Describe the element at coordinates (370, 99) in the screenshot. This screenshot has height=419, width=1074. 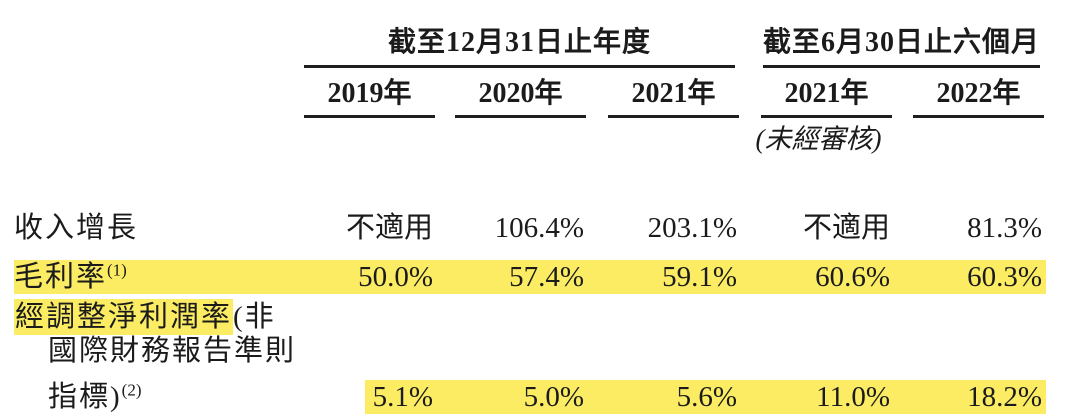
I see `column-header-2019: 2019年` at that location.